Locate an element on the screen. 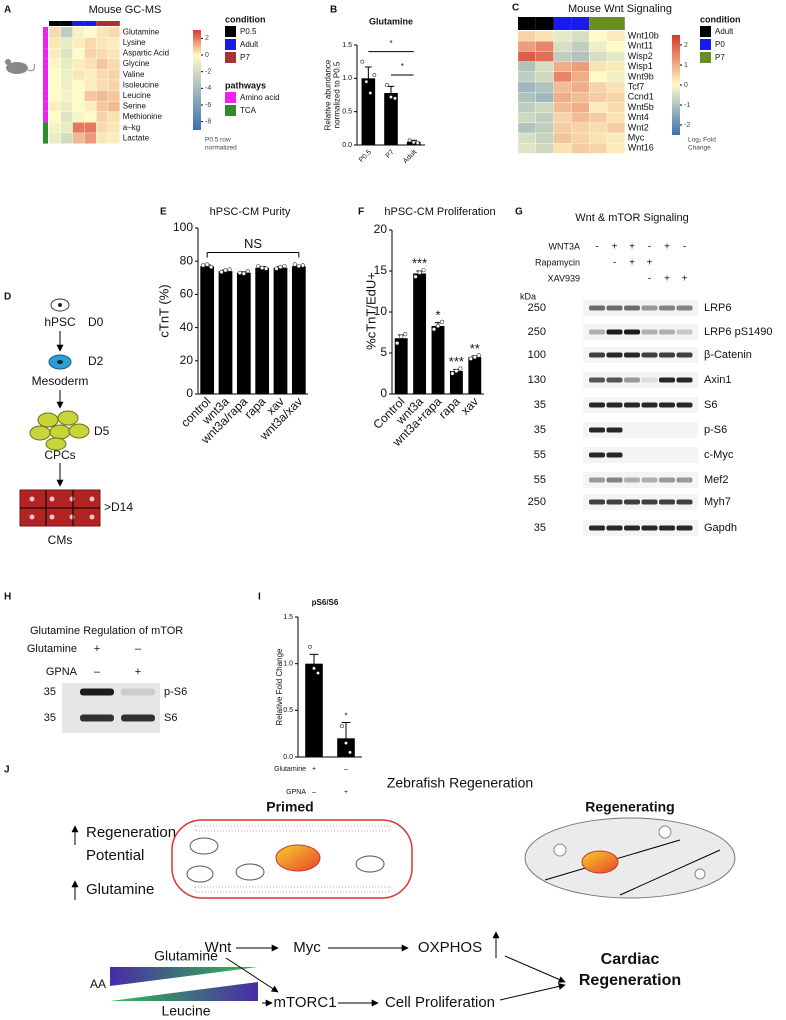 This screenshot has width=786, height=1020. blot-title: Glutamine Regulation of mTOR is located at coordinates (106, 631).